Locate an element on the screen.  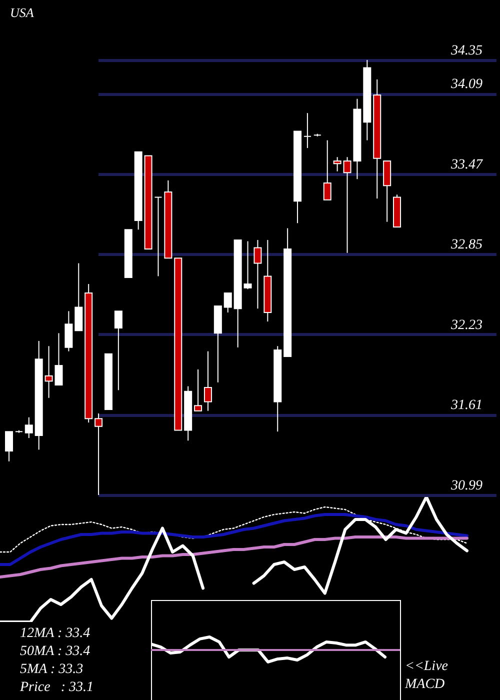
y-tick-label: 30.99 is located at coordinates (466, 486).